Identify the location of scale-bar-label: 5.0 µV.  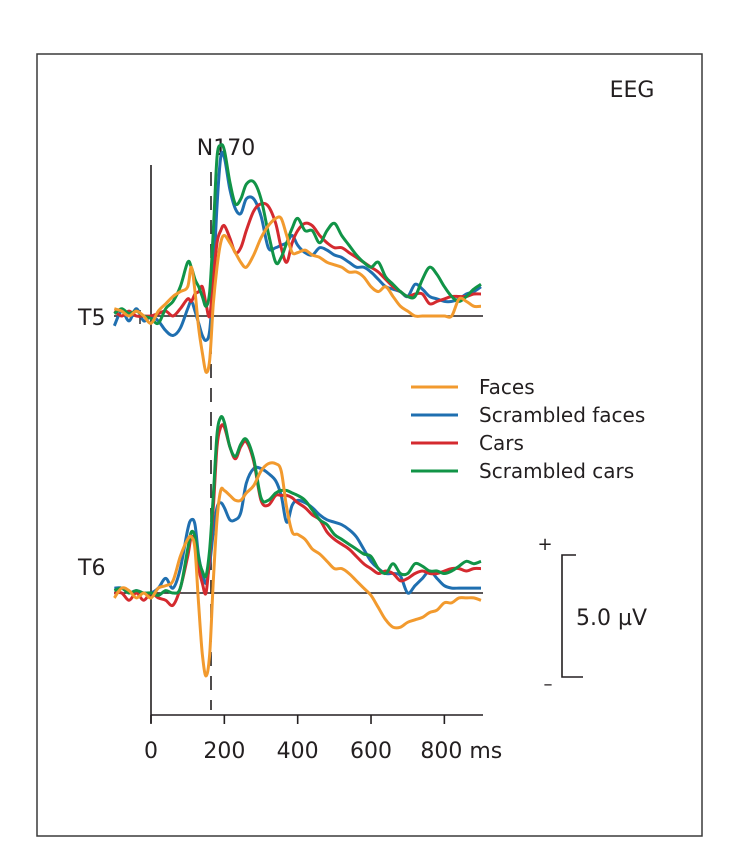
(611, 618).